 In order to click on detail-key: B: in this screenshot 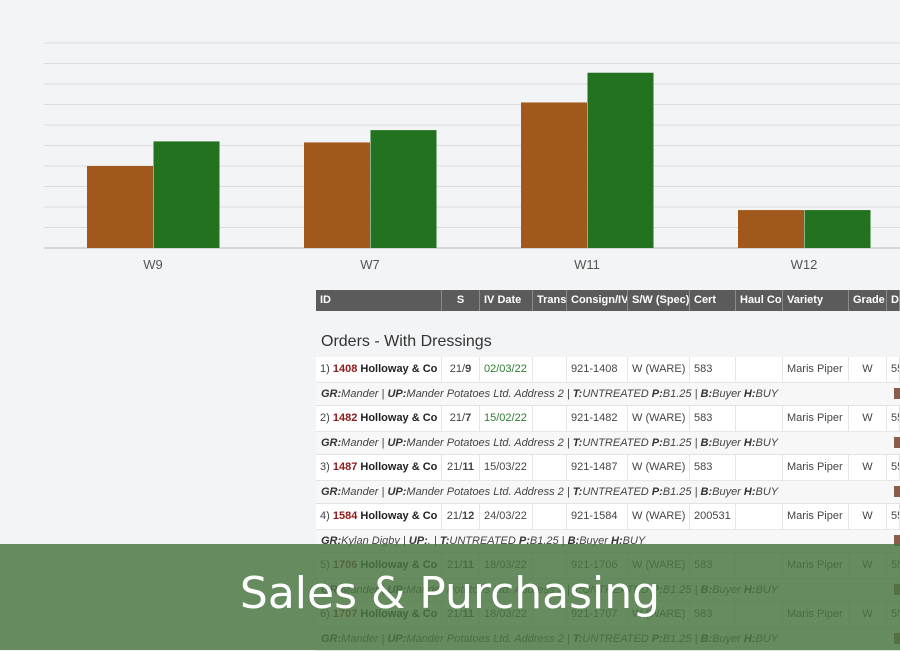, I will do `click(706, 443)`.